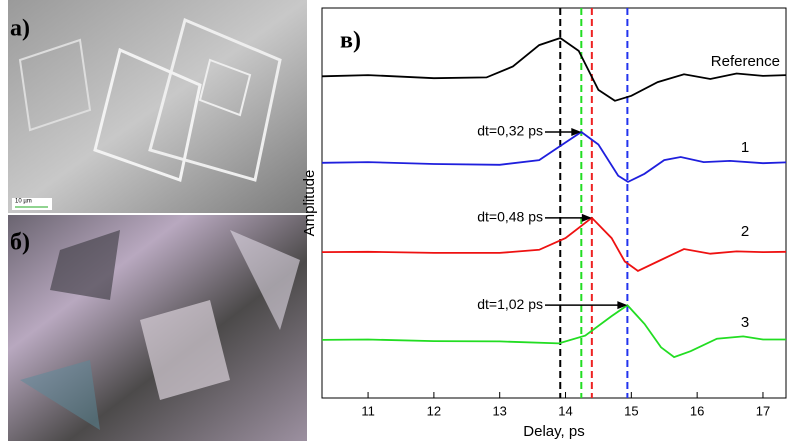  What do you see at coordinates (20, 243) in the screenshot?
I see `panel-label: б)` at bounding box center [20, 243].